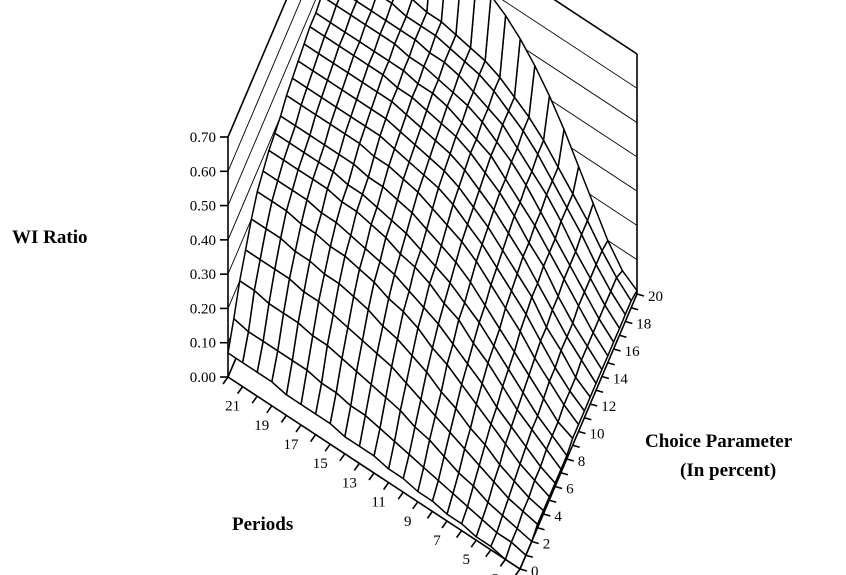 Image resolution: width=846 pixels, height=575 pixels. What do you see at coordinates (655, 297) in the screenshot?
I see `choice-tick-label: 20` at bounding box center [655, 297].